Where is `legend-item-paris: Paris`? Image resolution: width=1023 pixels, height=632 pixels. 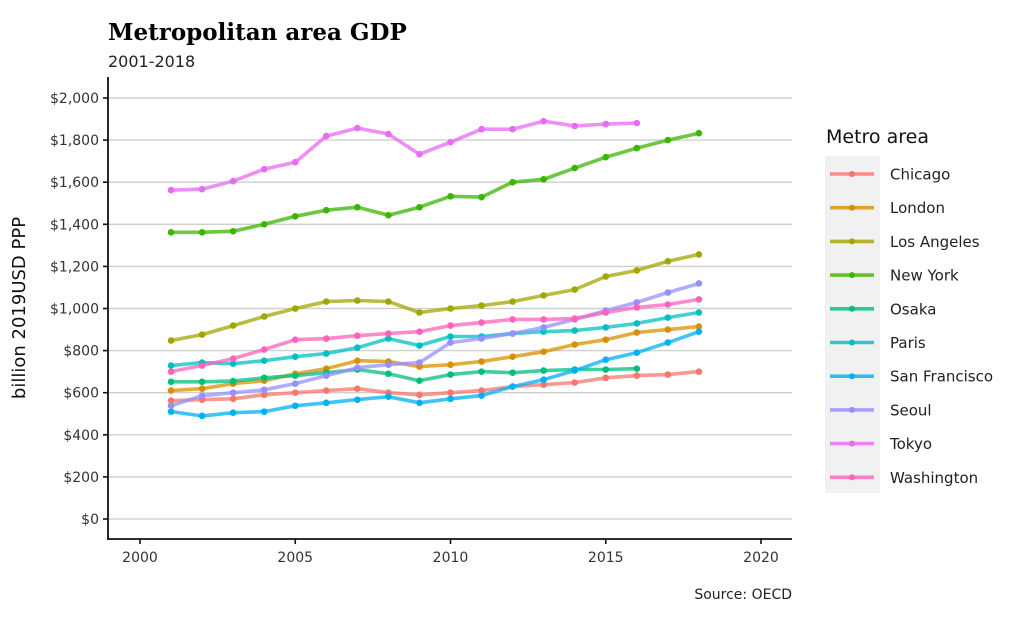
legend-item-paris: Paris is located at coordinates (878, 343).